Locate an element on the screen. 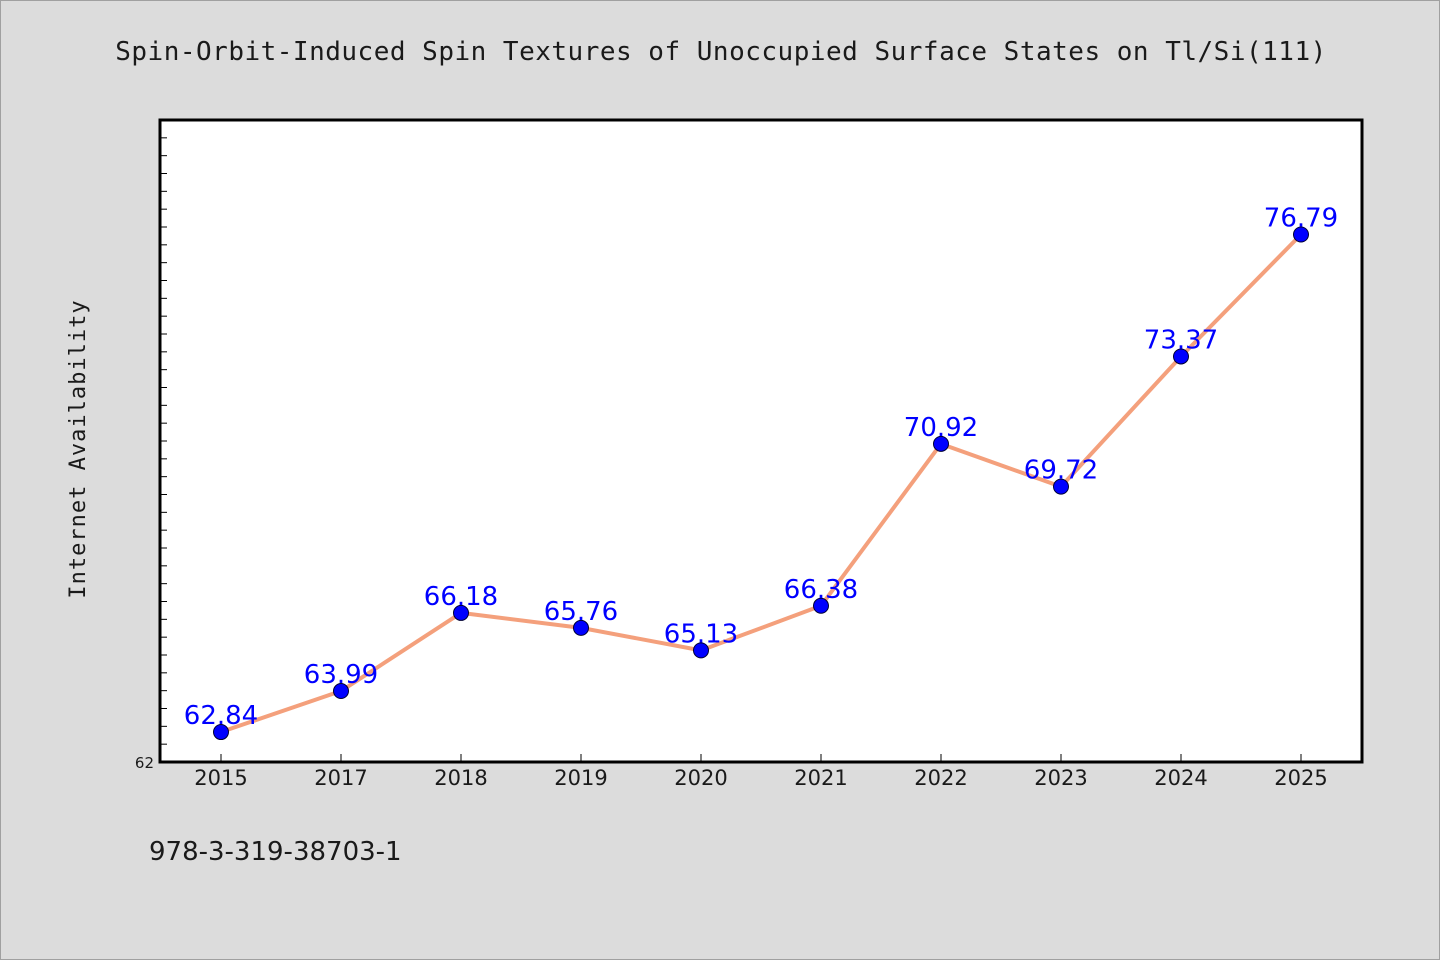 The height and width of the screenshot is (960, 1440). footer-note: 978-3-319-38703-1 is located at coordinates (275, 852).